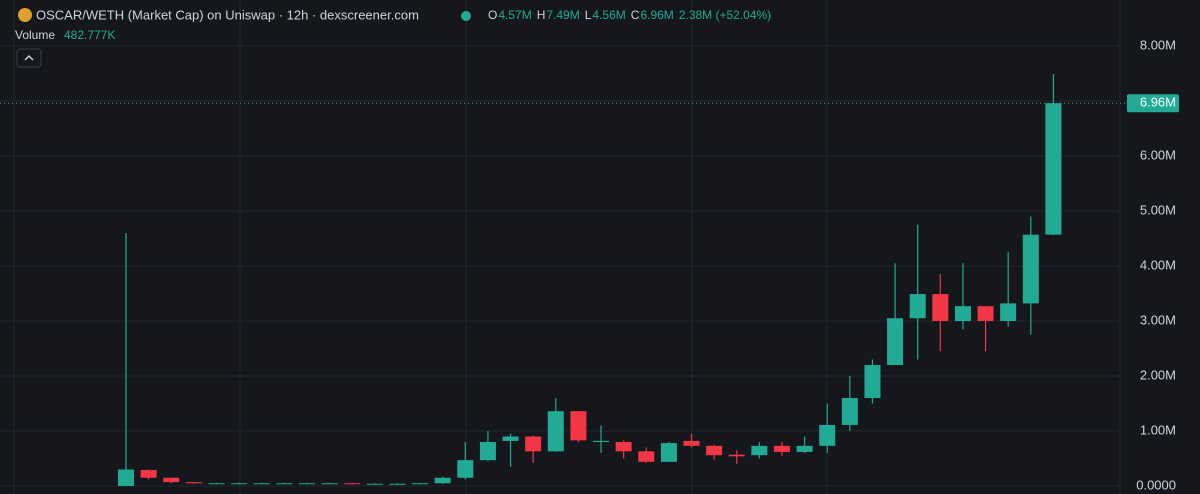 Image resolution: width=1200 pixels, height=494 pixels. Describe the element at coordinates (1158, 264) in the screenshot. I see `y-tick-label: 4.00M` at that location.